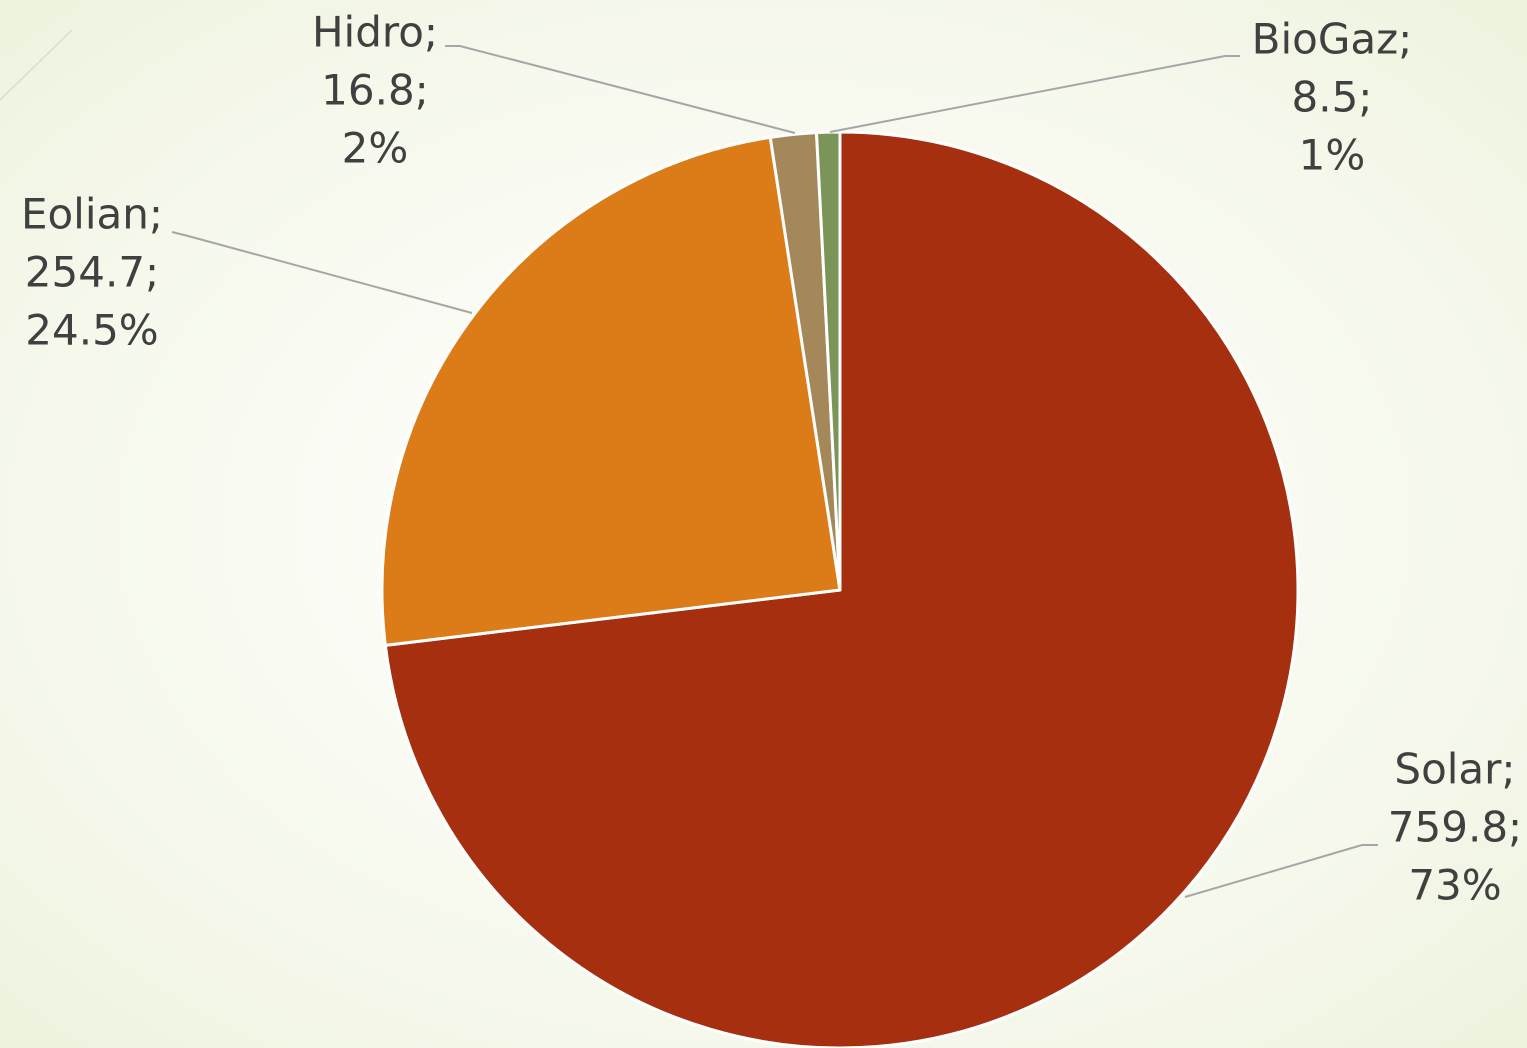 This screenshot has width=1527, height=1048. What do you see at coordinates (1332, 97) in the screenshot?
I see `slice-label-value: 8.5;` at bounding box center [1332, 97].